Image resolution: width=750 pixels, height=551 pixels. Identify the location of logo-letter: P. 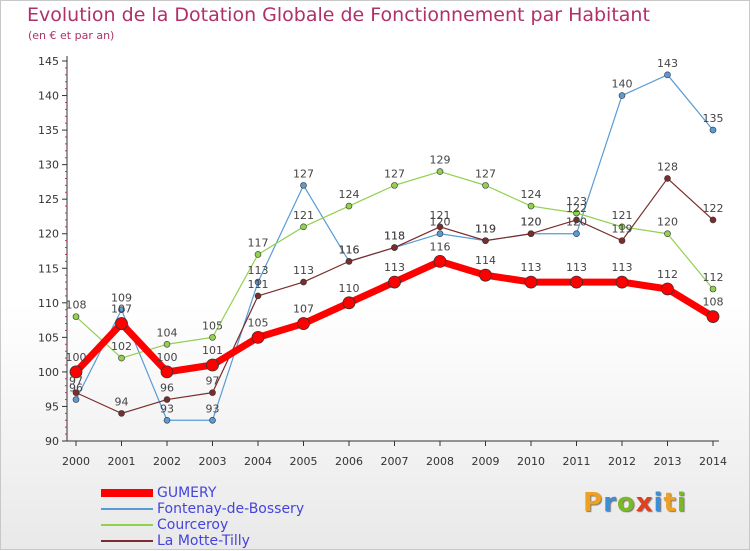
(593, 503).